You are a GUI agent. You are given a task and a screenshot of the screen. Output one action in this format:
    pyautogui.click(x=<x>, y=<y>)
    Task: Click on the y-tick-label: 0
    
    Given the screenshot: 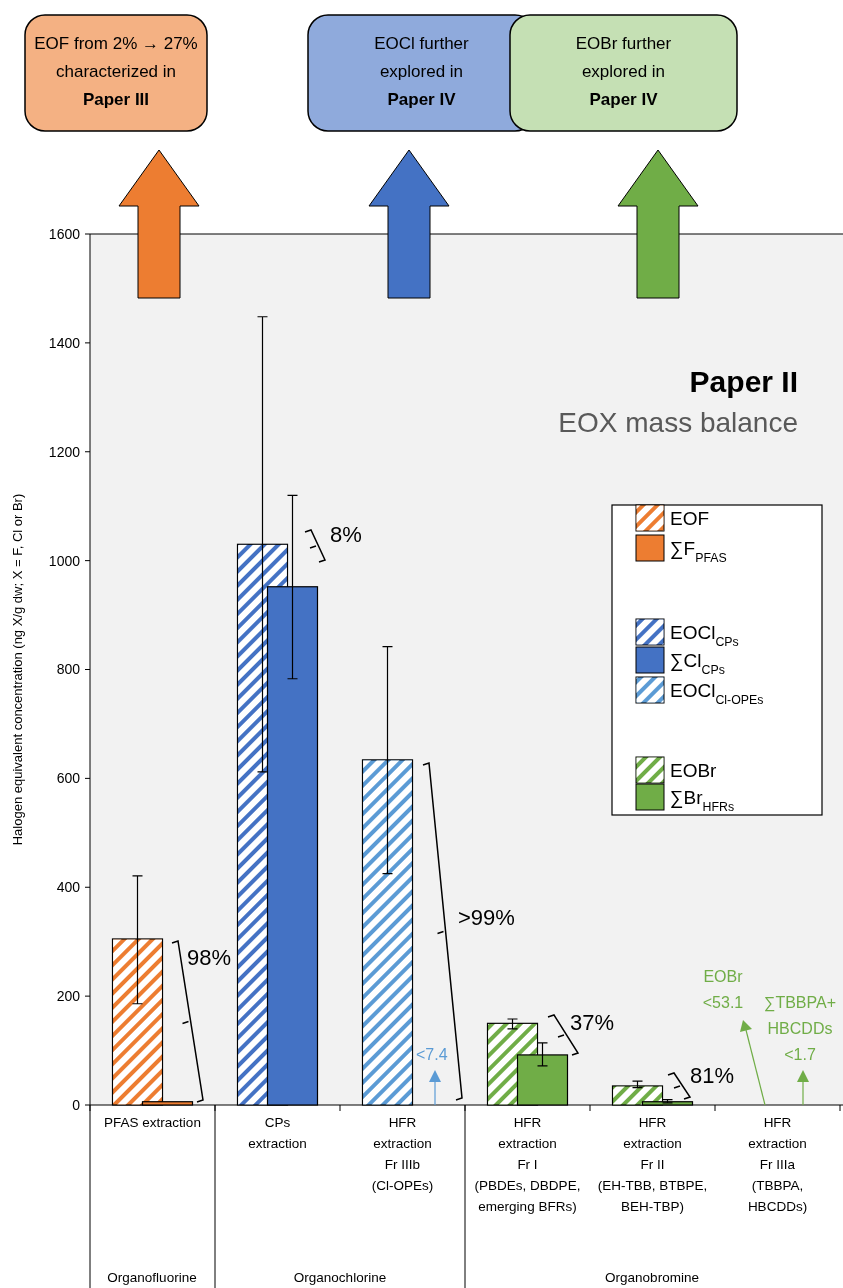 What is the action you would take?
    pyautogui.click(x=76, y=1104)
    